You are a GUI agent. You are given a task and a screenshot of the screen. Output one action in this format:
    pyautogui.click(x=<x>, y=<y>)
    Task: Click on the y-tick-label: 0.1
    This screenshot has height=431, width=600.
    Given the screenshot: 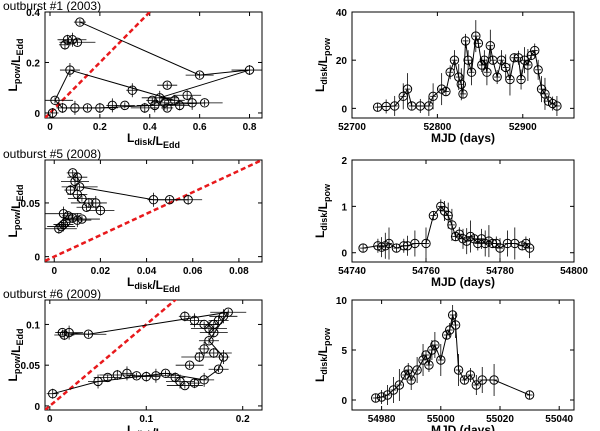 What is the action you would take?
    pyautogui.click(x=33, y=325)
    